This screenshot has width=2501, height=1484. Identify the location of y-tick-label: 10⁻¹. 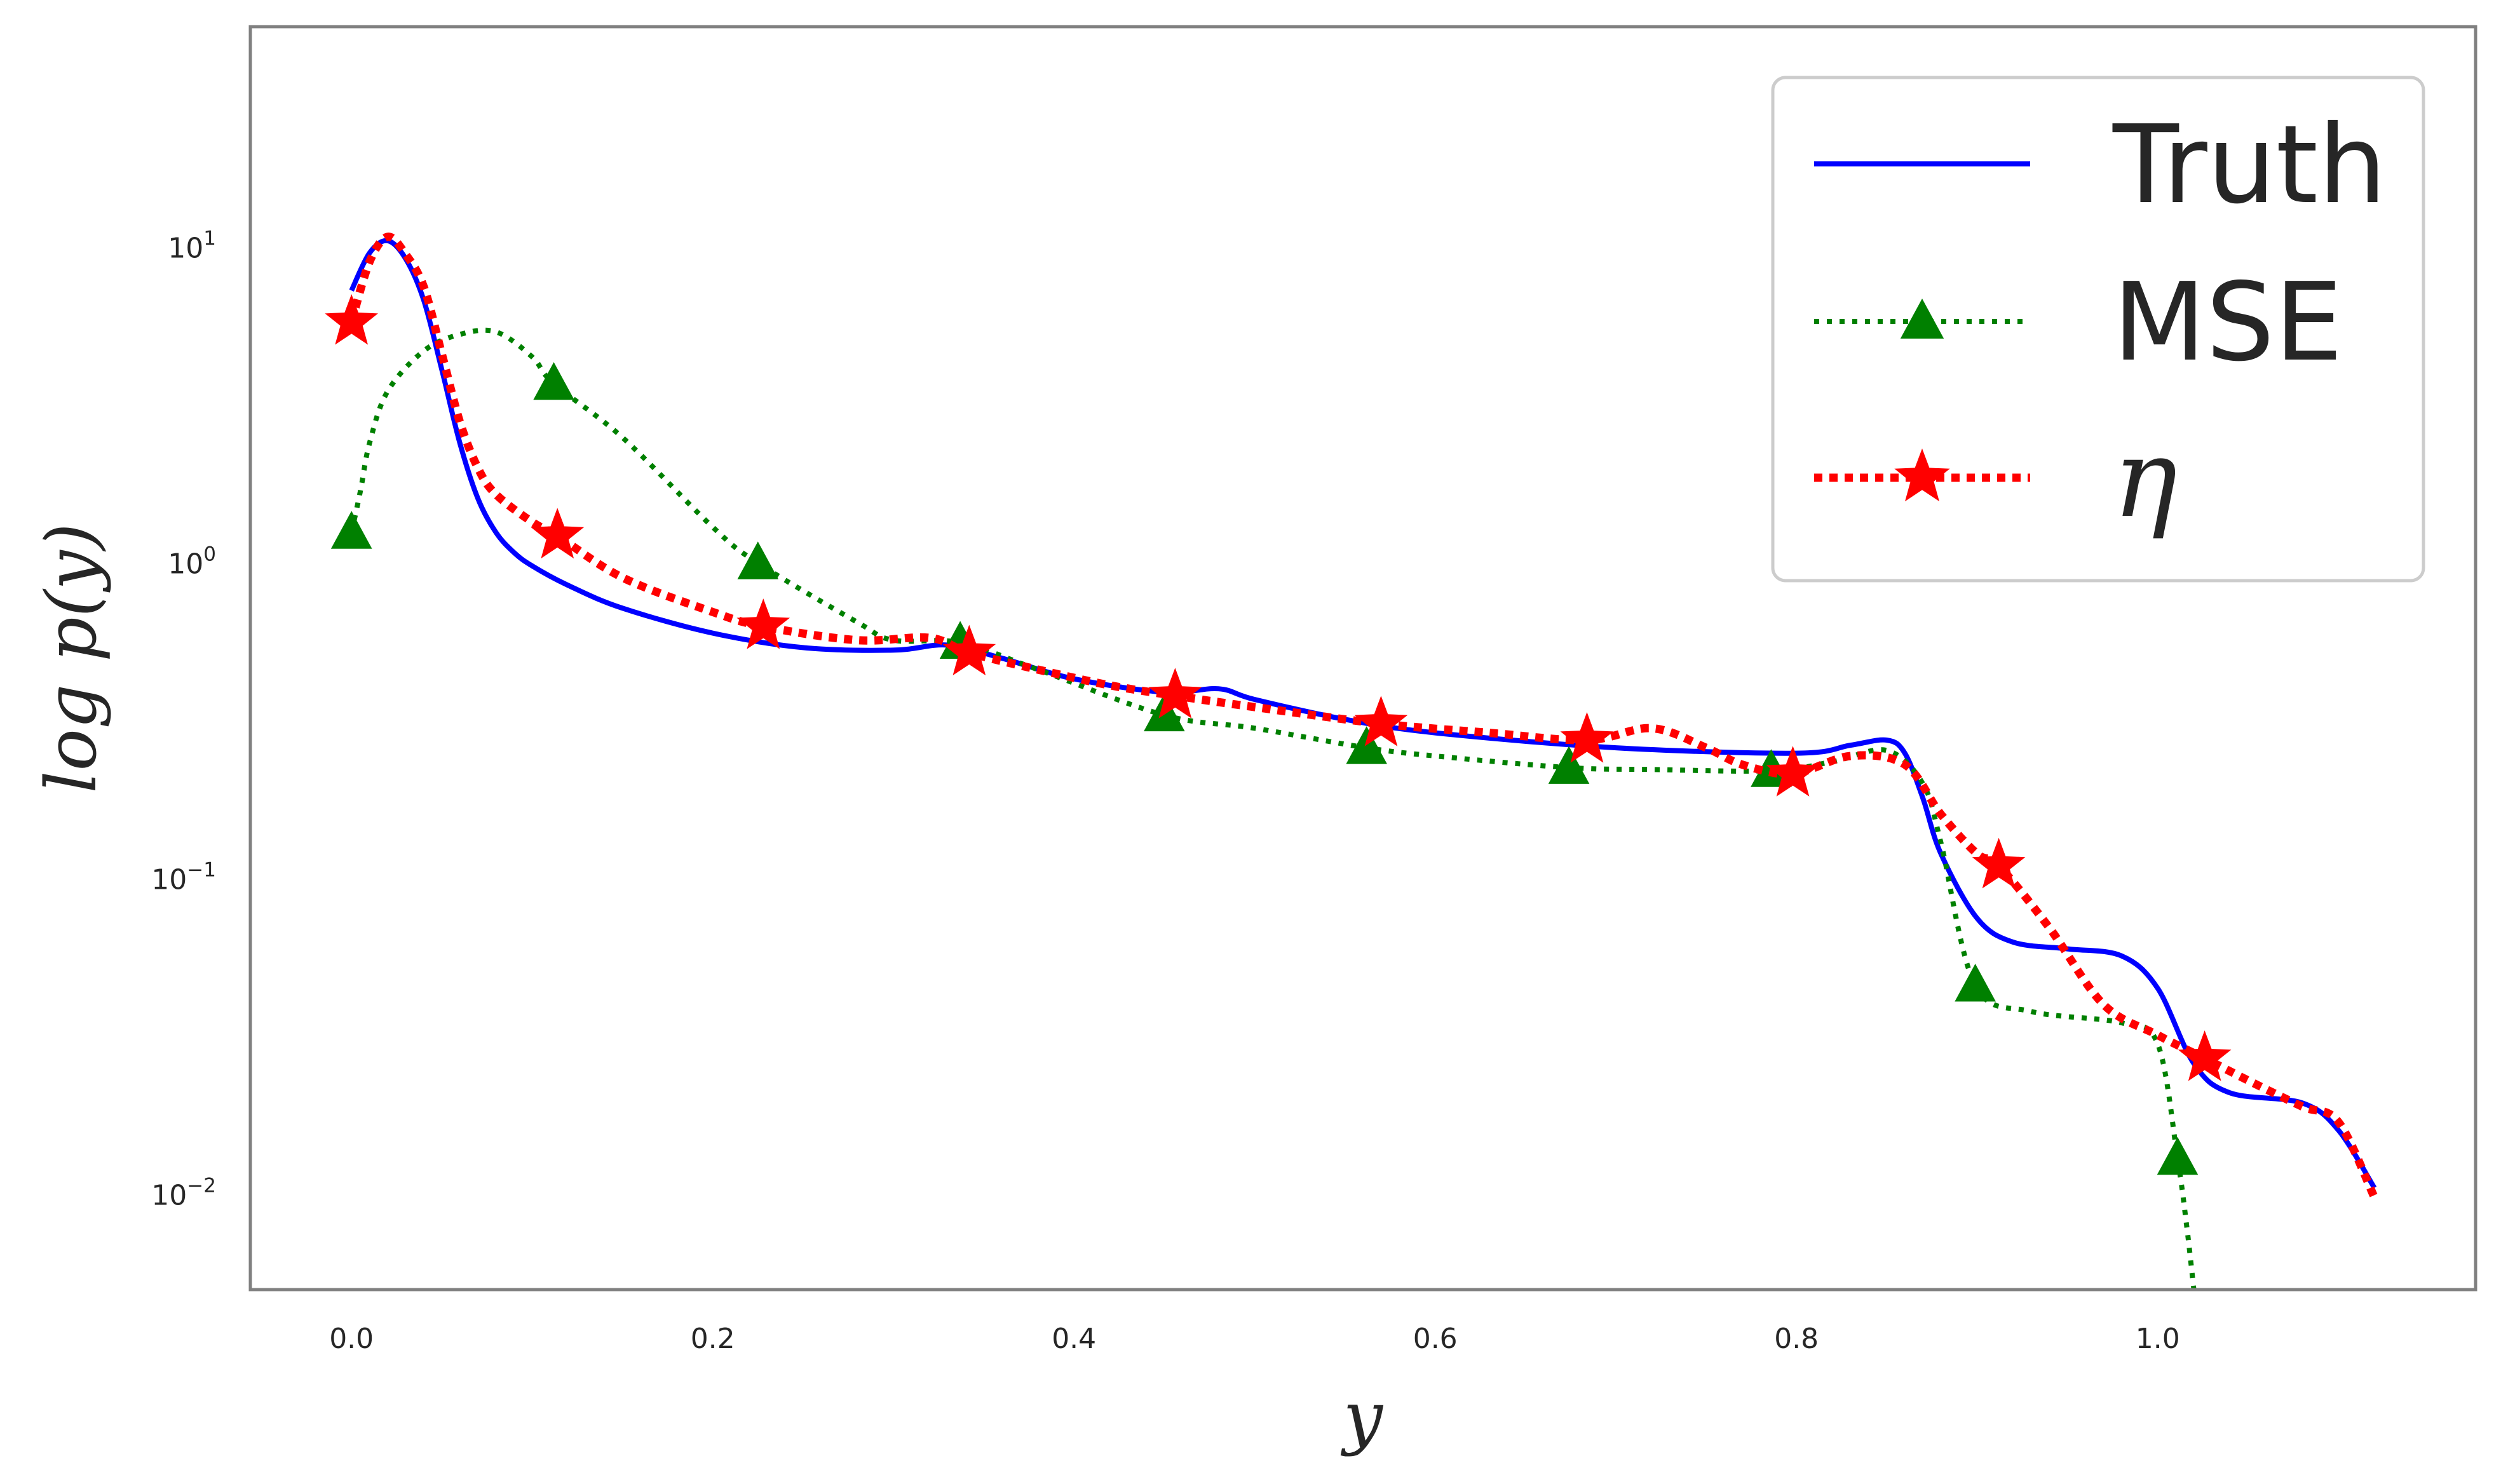
(183, 877).